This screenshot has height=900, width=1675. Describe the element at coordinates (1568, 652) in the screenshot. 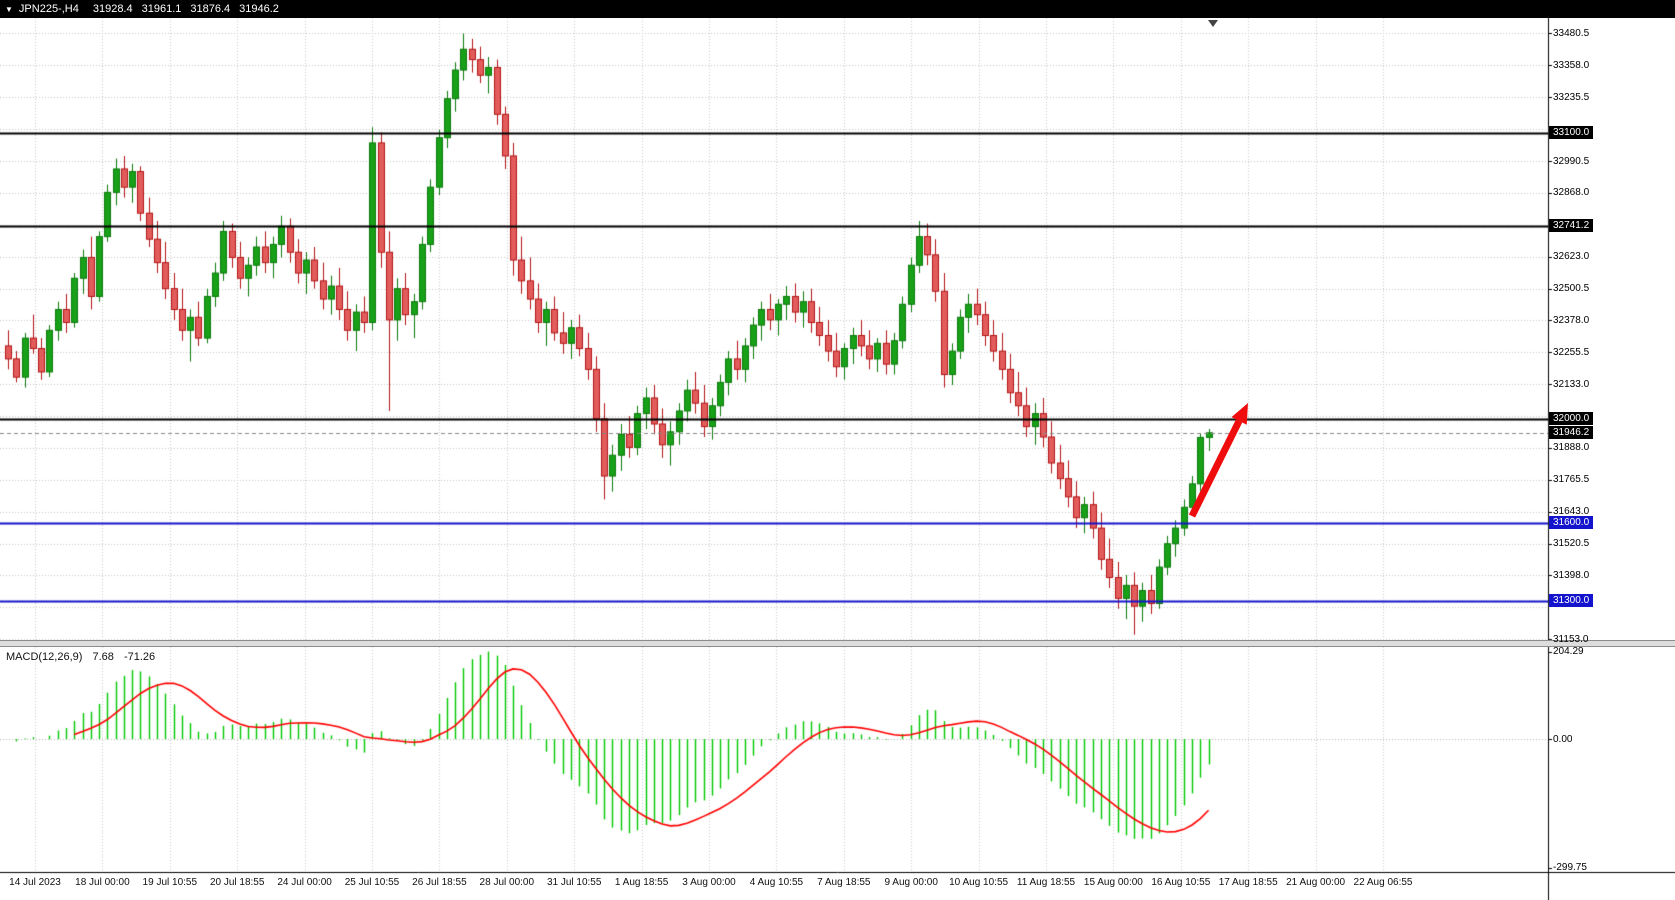

I see `macd-tick-label: 204.29` at that location.